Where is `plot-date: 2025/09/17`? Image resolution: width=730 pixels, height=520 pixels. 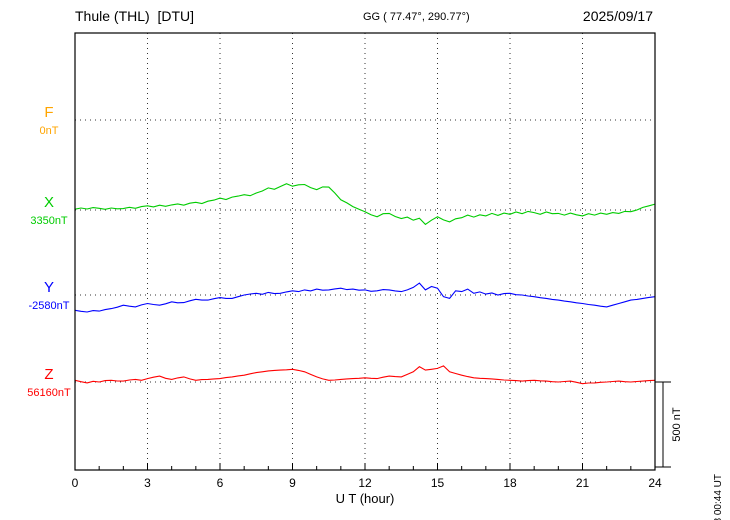 plot-date: 2025/09/17 is located at coordinates (617, 16).